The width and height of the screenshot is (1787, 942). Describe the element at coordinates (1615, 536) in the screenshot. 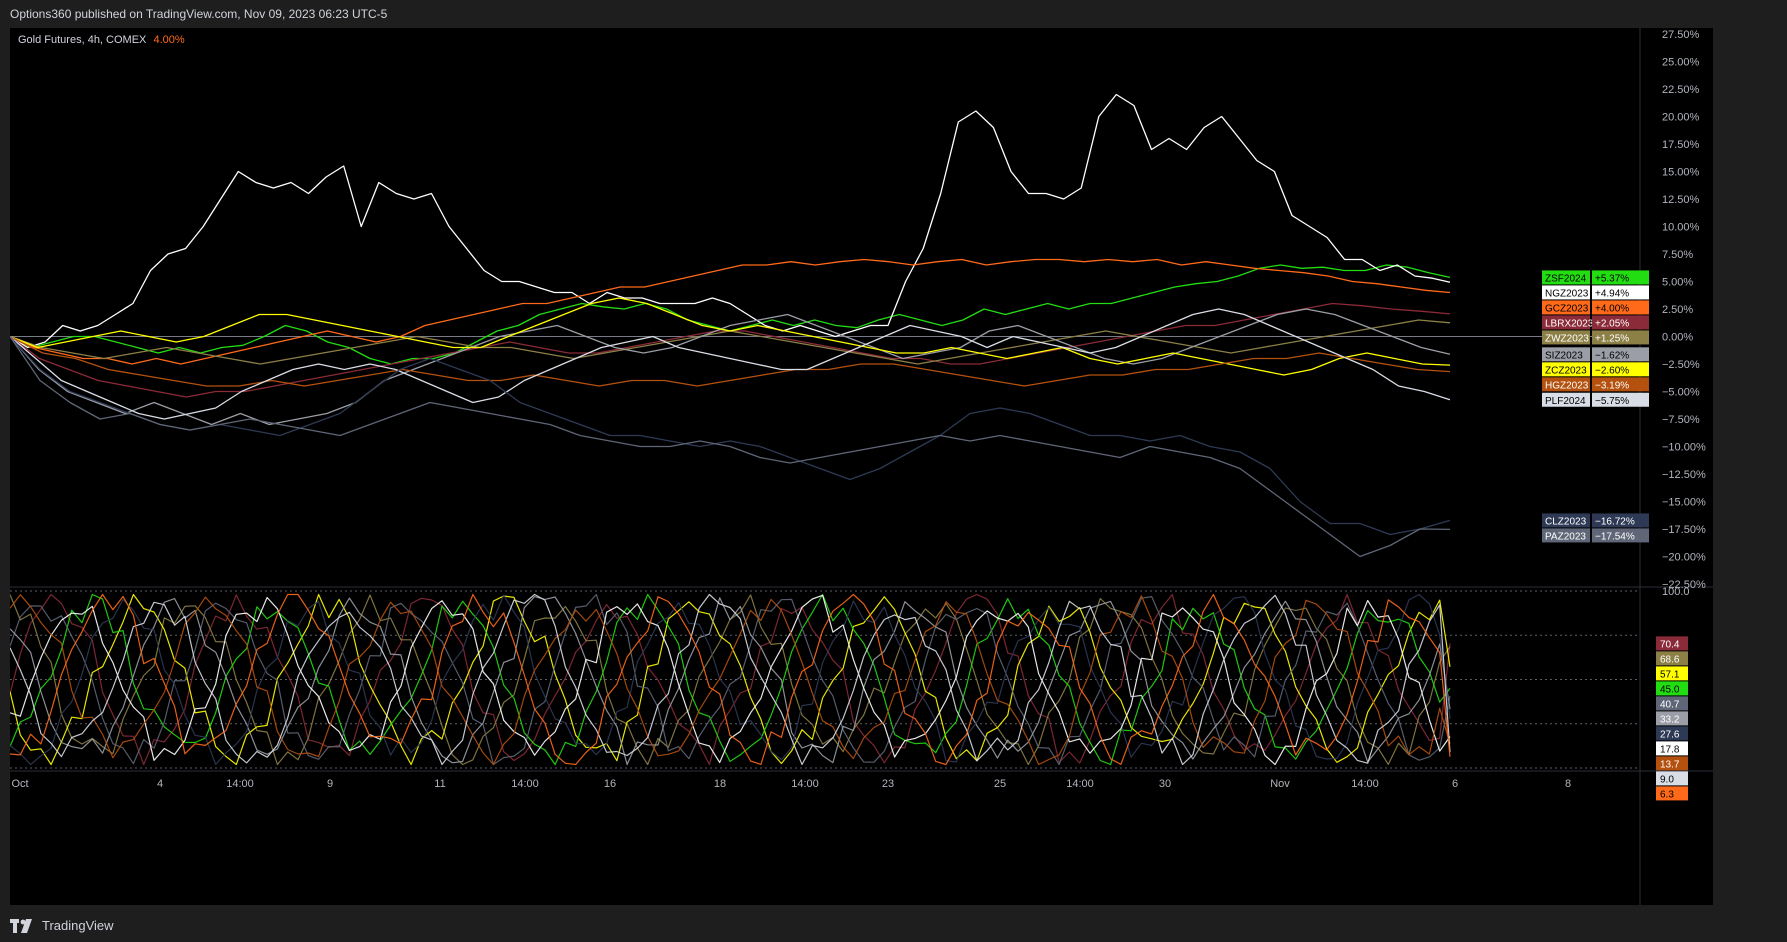

I see `series-value-label: −17.54%` at that location.